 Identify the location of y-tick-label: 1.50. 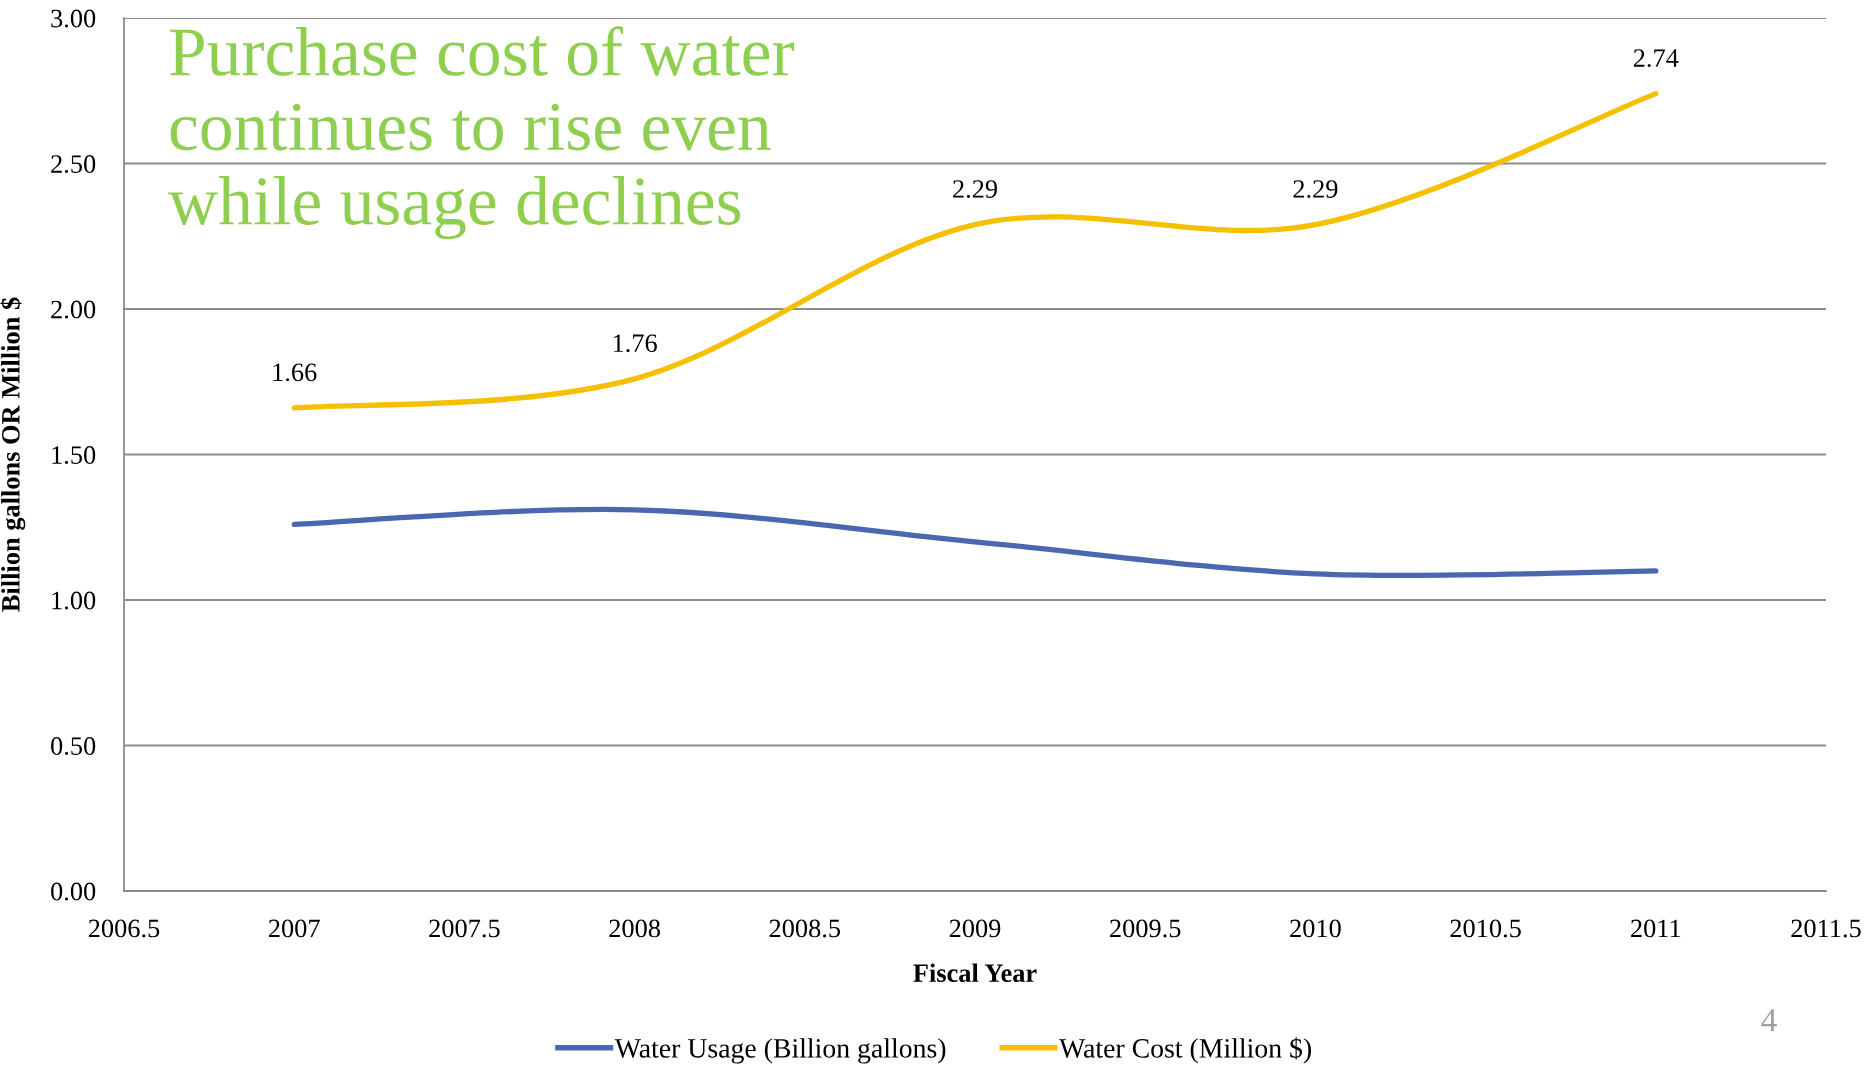
(74, 455).